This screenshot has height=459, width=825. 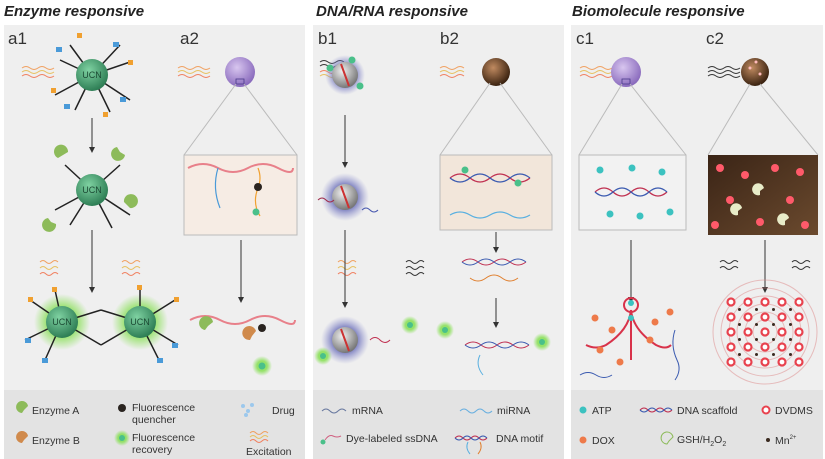 I want to click on legend-ssdna: Dye-labeled ssDNA, so click(x=392, y=439).